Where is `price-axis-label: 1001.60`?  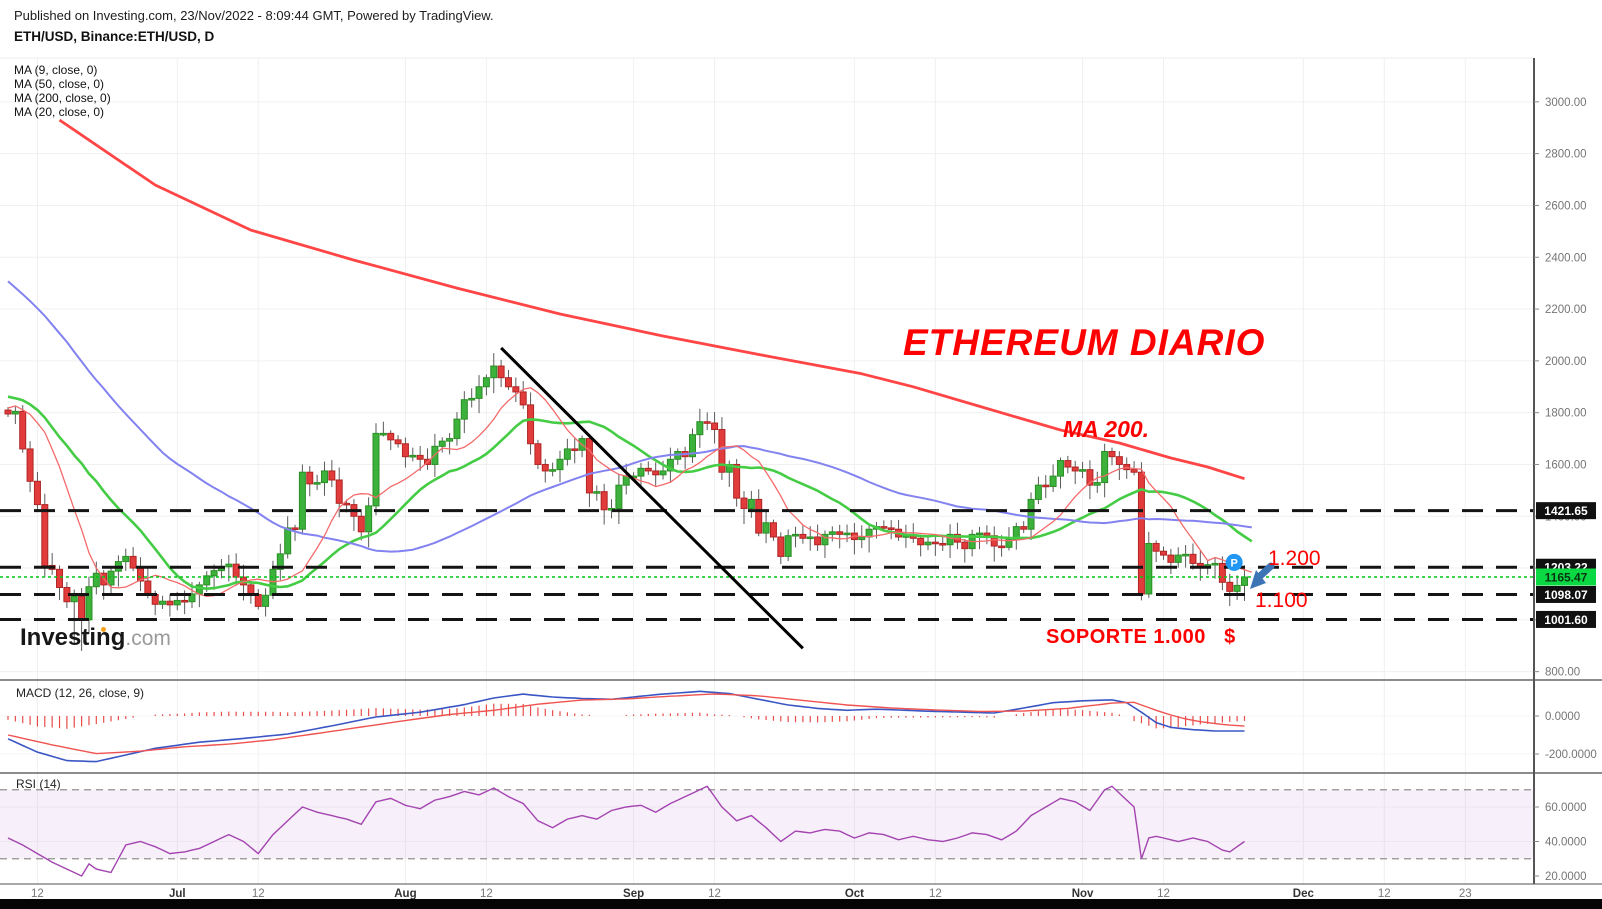 price-axis-label: 1001.60 is located at coordinates (1566, 619).